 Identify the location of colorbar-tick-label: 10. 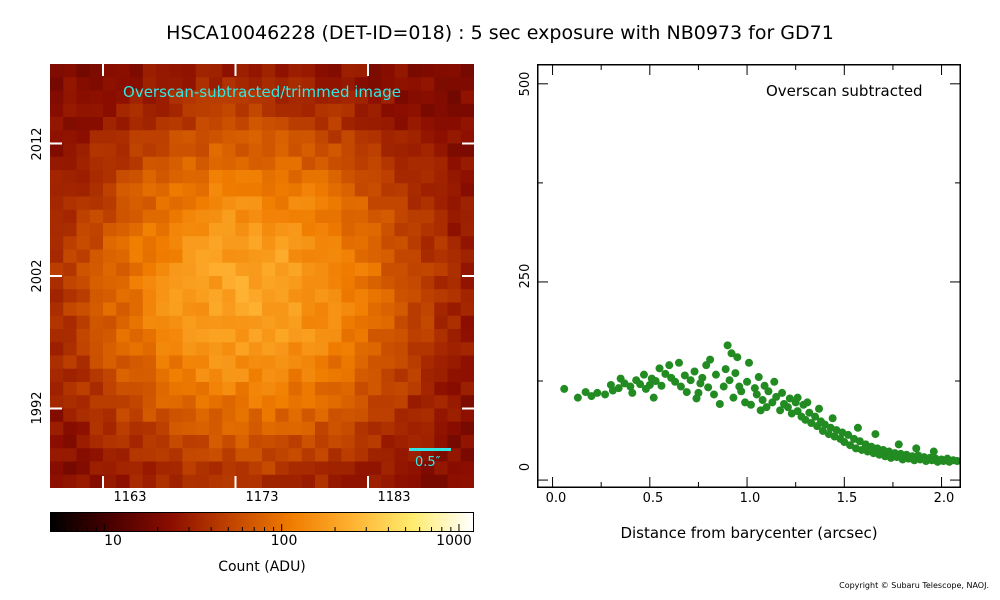
(113, 541).